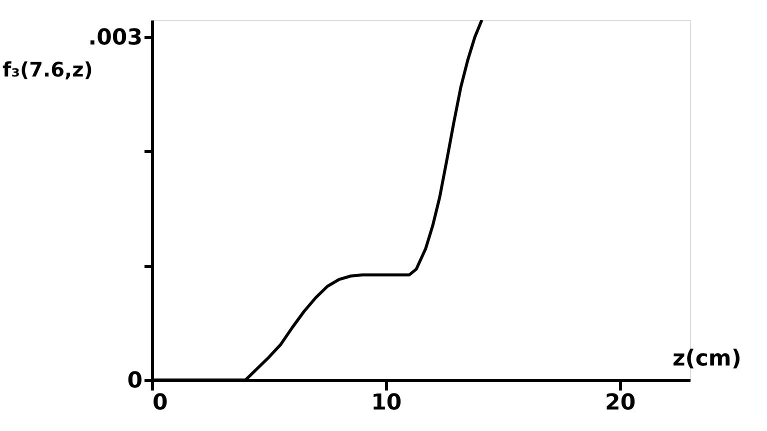 Image resolution: width=767 pixels, height=431 pixels. I want to click on x-tick-label: 10, so click(386, 403).